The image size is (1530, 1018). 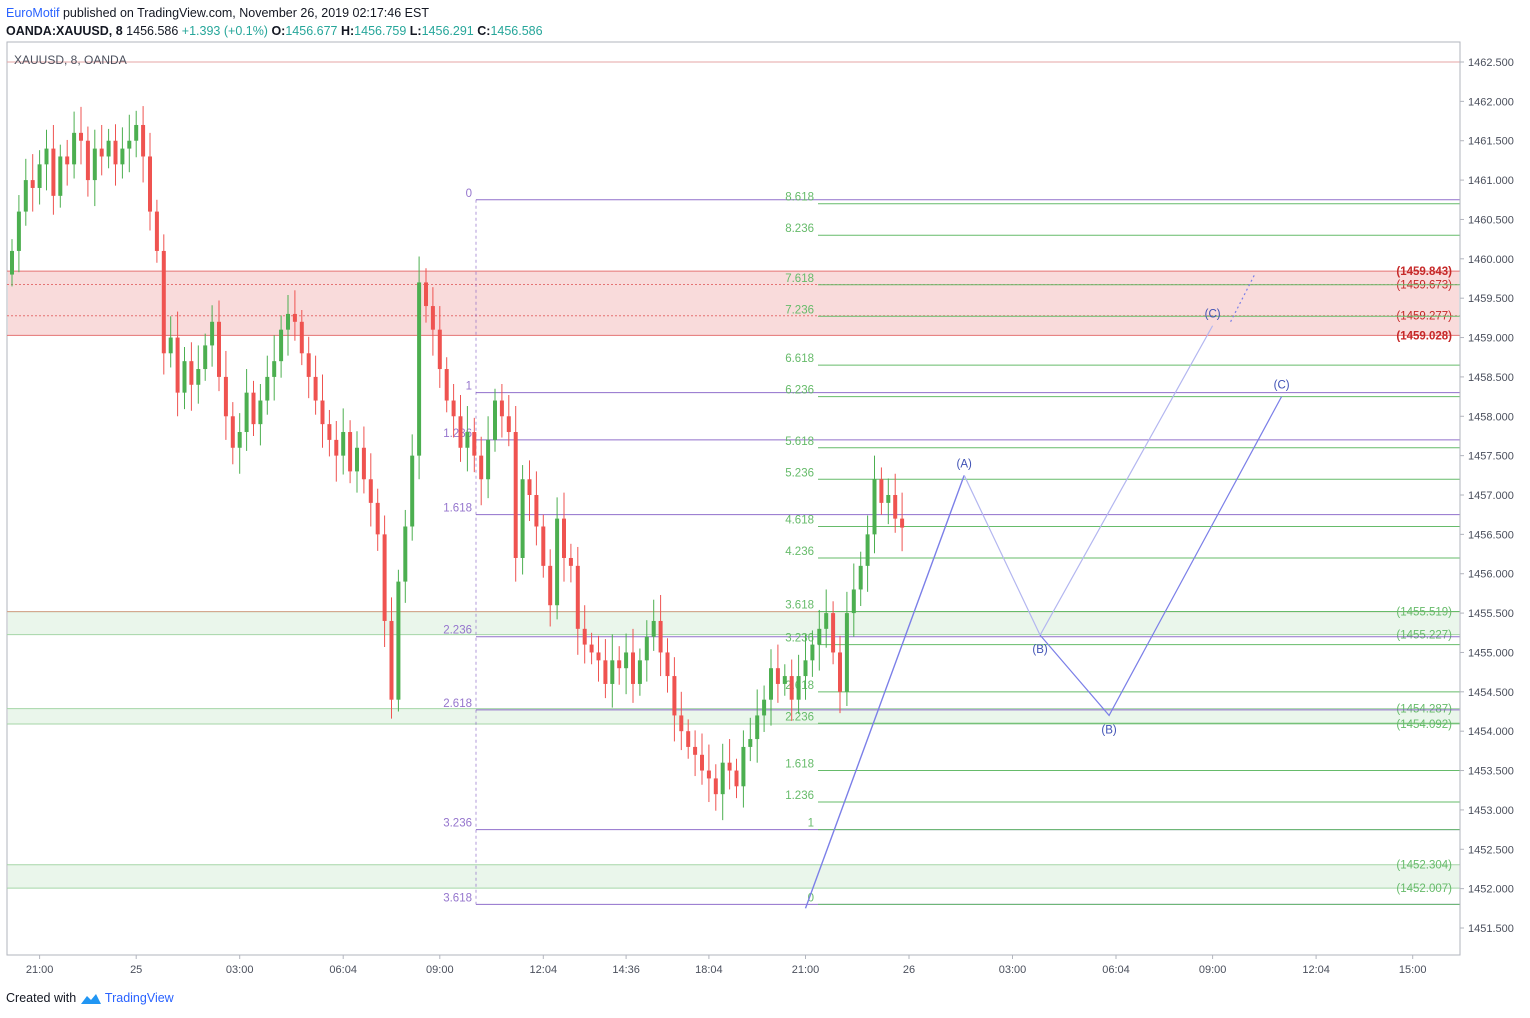 I want to click on price-tick-label: 1459.500, so click(x=1491, y=299).